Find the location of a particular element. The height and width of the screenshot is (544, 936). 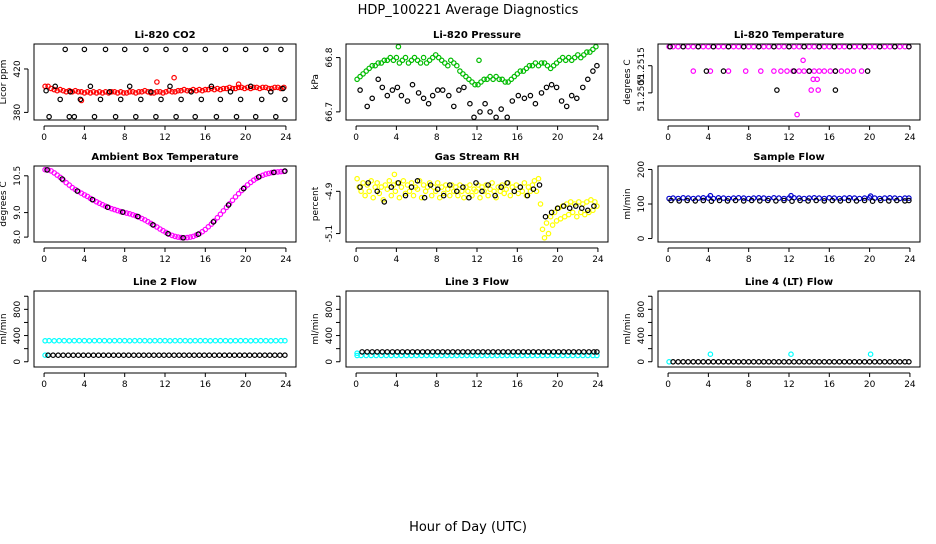

x-tick-label: 0 is located at coordinates (44, 260).